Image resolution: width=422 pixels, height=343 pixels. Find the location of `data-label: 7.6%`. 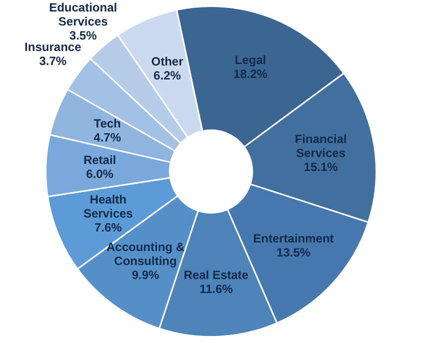

data-label: 7.6% is located at coordinates (108, 227).